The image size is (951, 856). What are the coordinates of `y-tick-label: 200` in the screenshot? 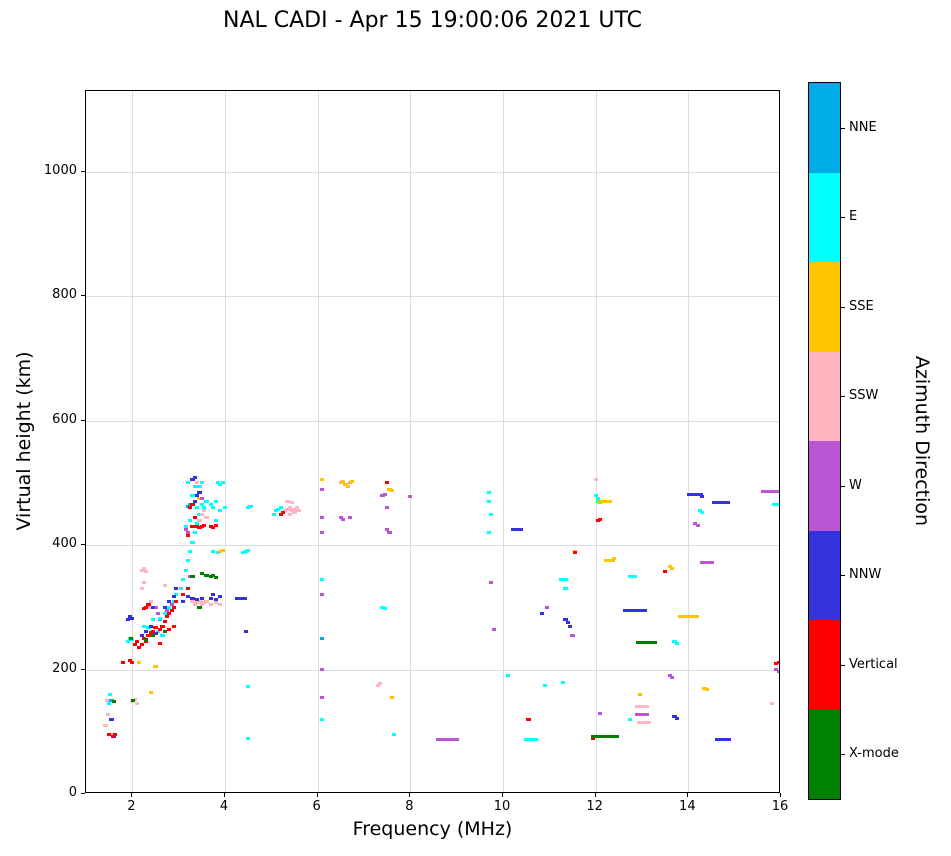 It's located at (64, 668).